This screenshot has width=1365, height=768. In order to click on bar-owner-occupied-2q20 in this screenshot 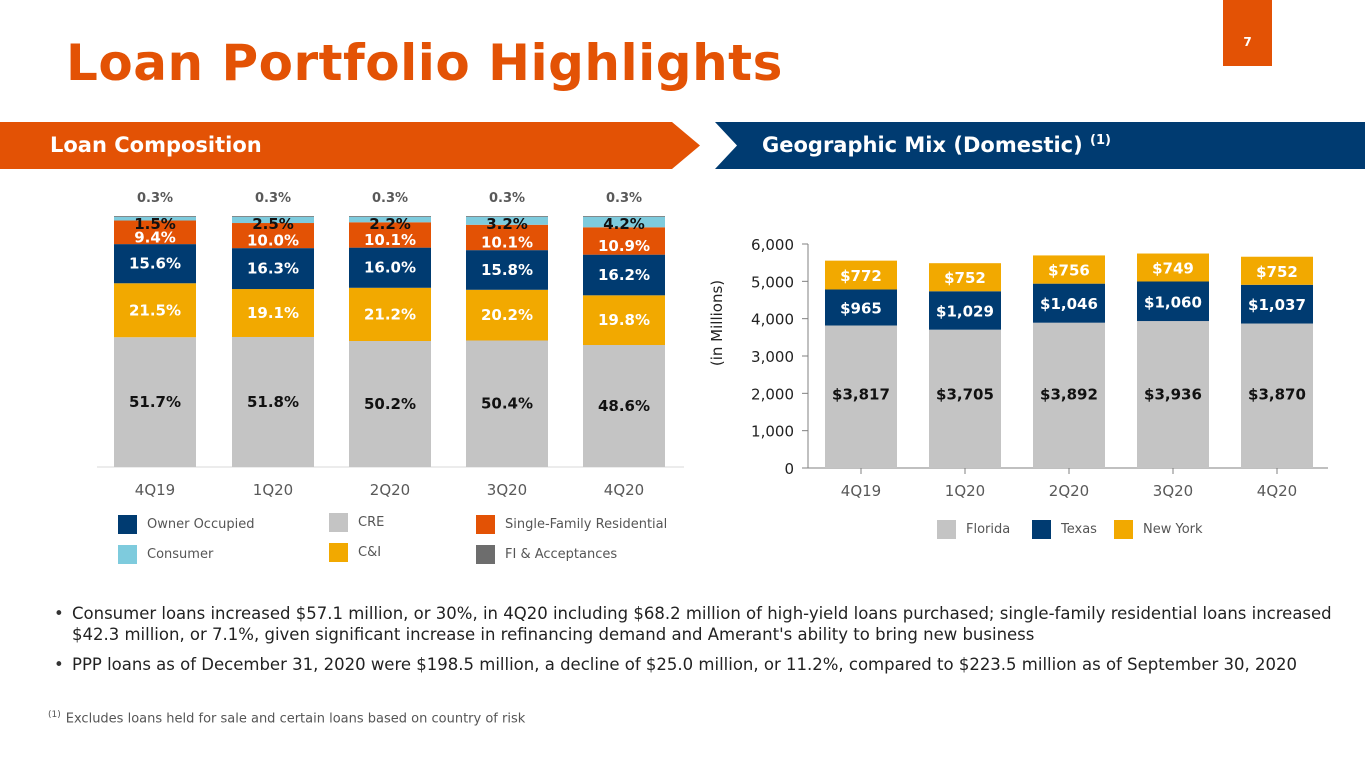, I will do `click(390, 267)`.